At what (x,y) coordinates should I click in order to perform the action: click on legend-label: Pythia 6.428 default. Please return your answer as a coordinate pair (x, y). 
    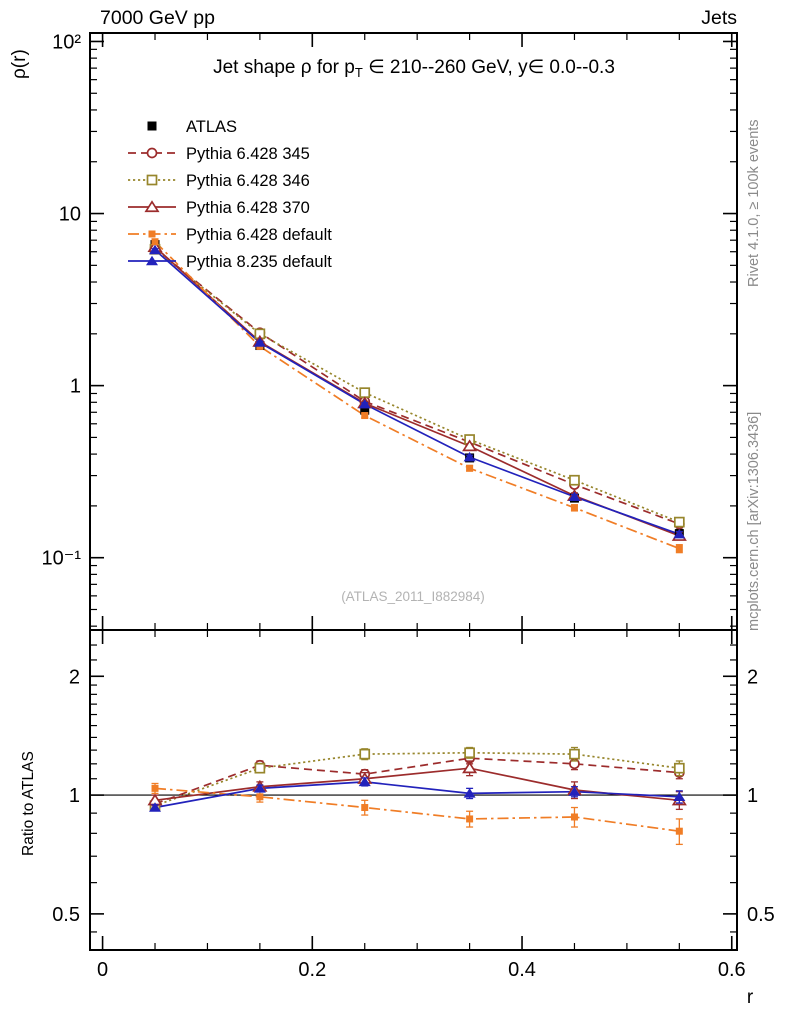
    Looking at the image, I should click on (259, 235).